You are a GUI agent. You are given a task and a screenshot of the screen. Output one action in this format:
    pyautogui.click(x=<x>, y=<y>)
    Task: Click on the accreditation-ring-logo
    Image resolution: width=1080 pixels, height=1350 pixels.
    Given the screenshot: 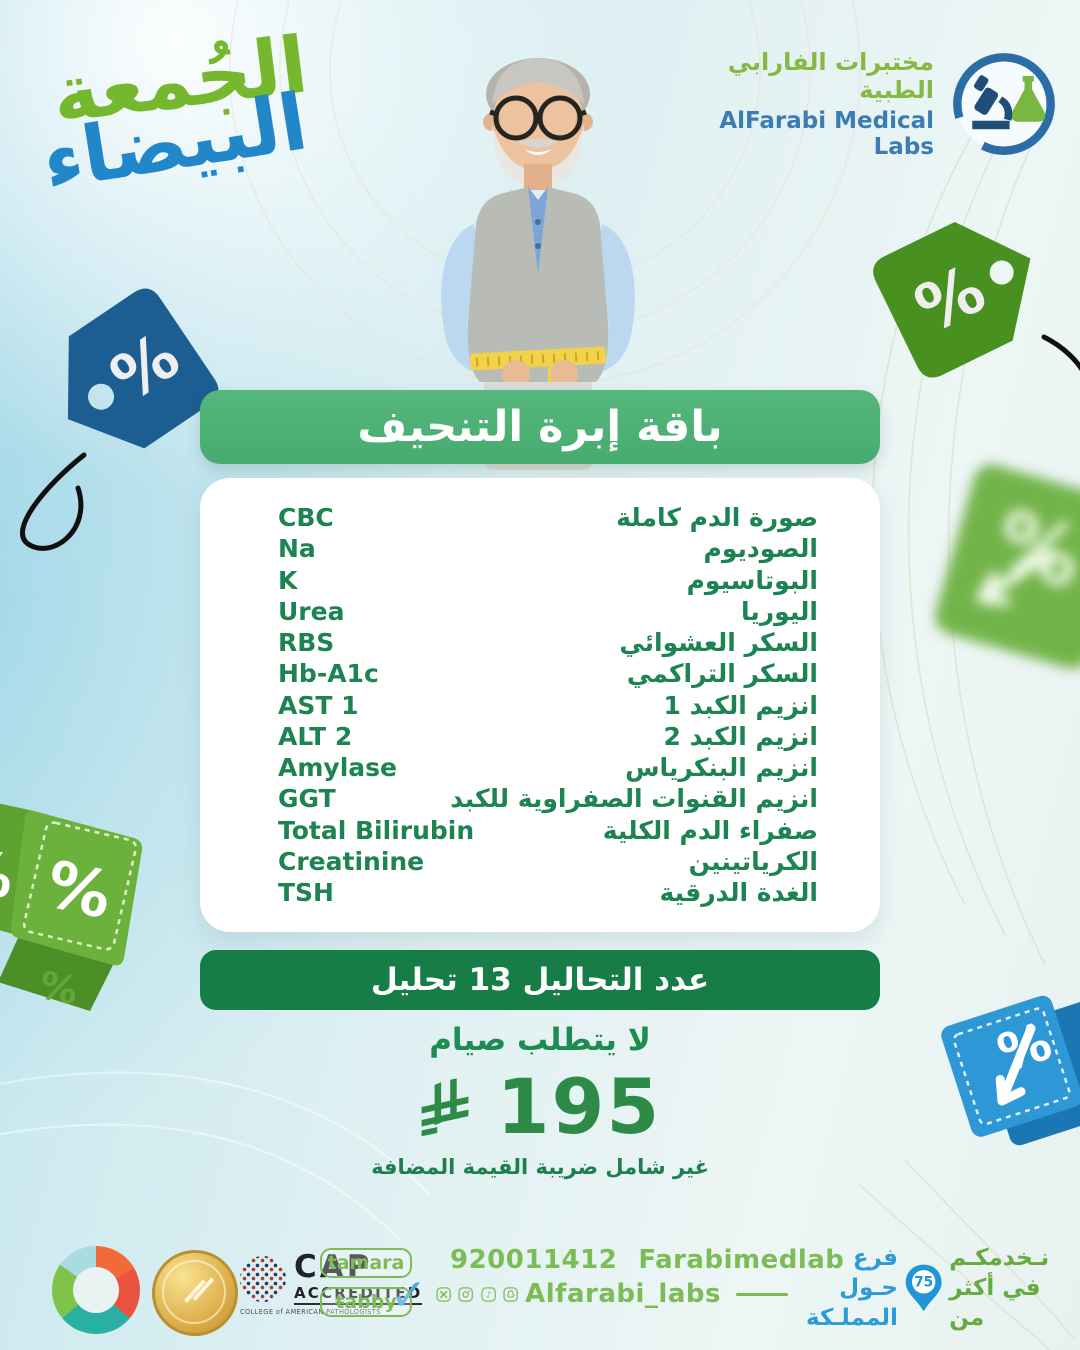 What is the action you would take?
    pyautogui.click(x=96, y=1290)
    